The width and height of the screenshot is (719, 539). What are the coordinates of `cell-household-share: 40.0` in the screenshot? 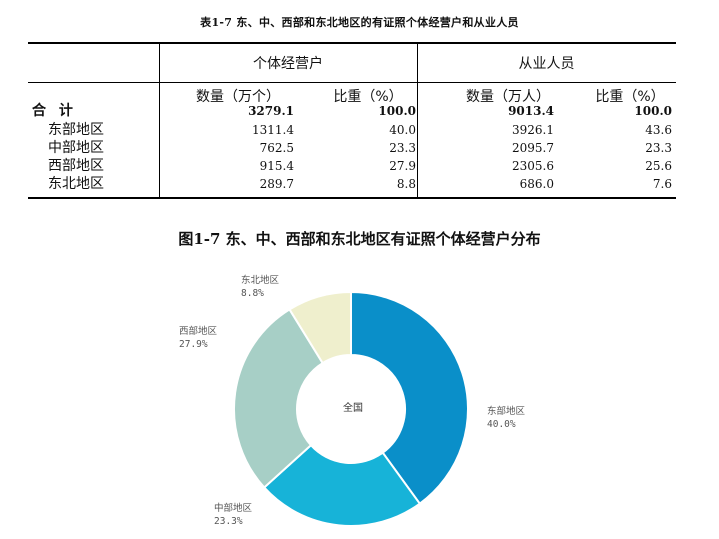 It's located at (402, 130).